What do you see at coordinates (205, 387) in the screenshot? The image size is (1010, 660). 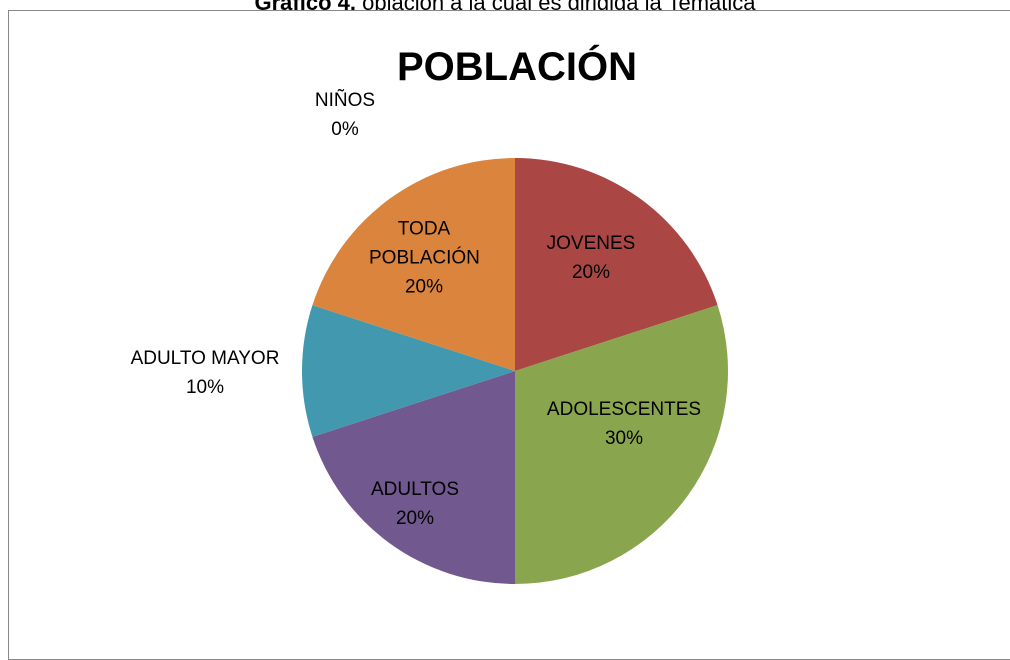 I see `value-label: 10%` at bounding box center [205, 387].